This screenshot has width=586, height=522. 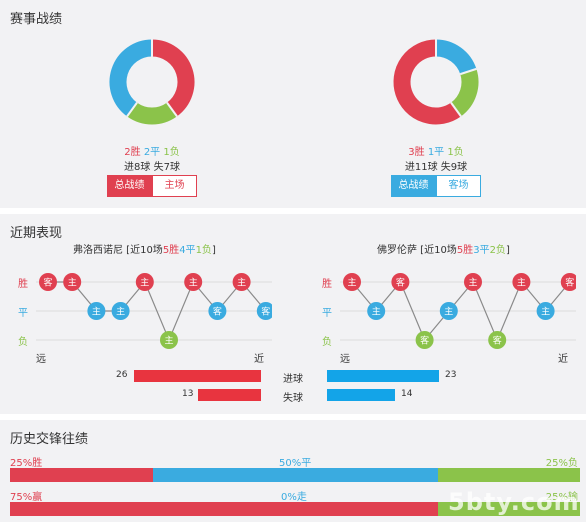 What do you see at coordinates (465, 250) in the screenshot?
I see `right-recent-wins: 5胜` at bounding box center [465, 250].